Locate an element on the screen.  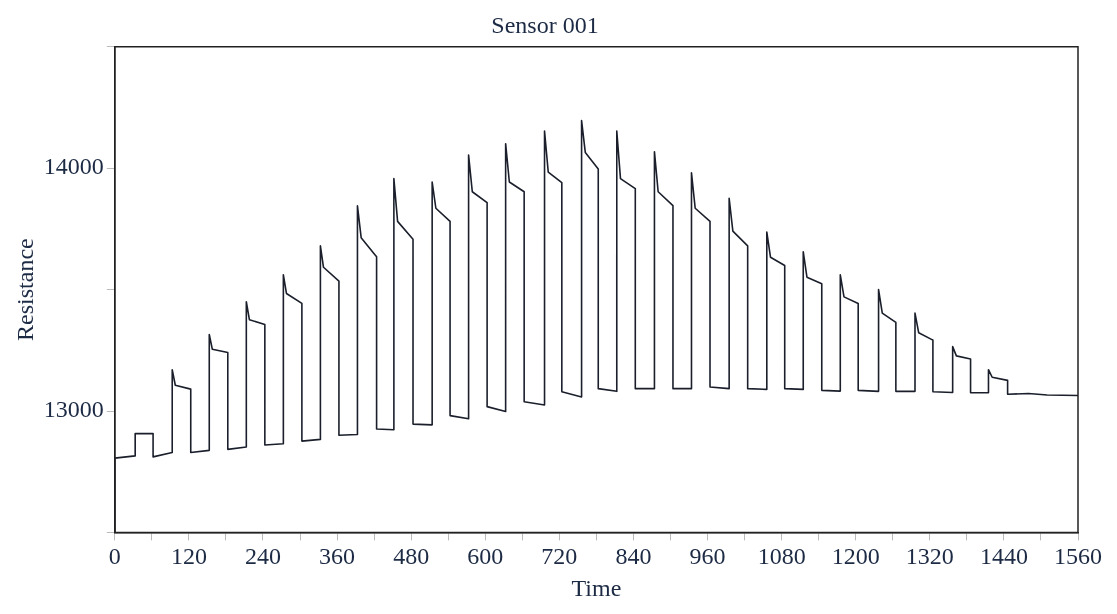
x-tick-label: 840 is located at coordinates (633, 556).